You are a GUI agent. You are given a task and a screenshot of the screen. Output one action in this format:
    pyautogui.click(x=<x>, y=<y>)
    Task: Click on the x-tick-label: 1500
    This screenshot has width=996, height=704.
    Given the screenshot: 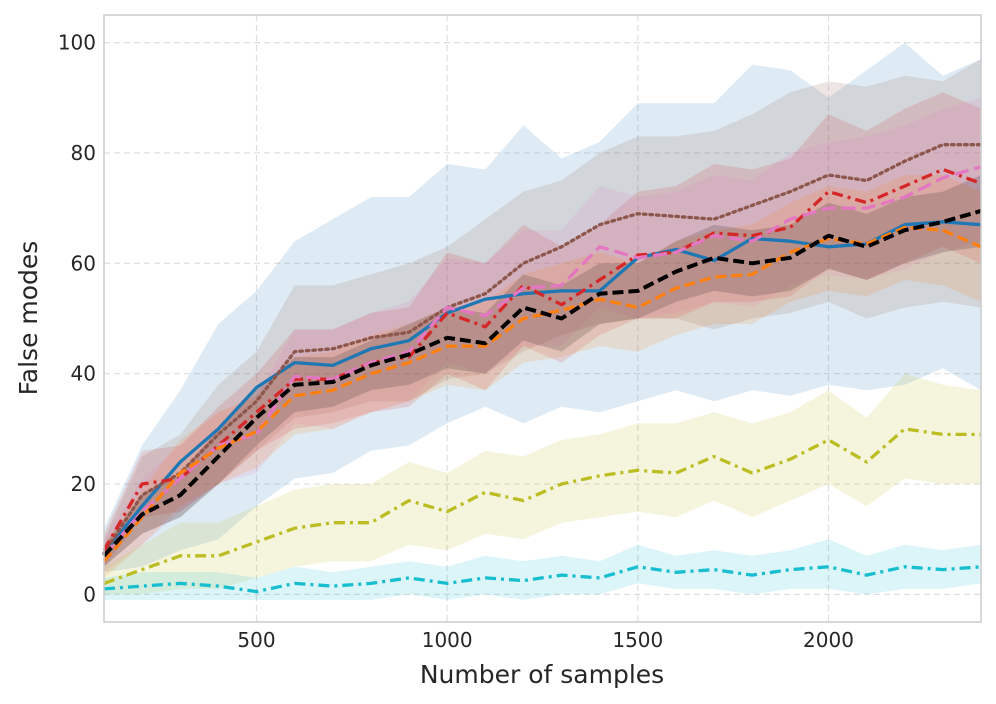 What is the action you would take?
    pyautogui.click(x=637, y=640)
    